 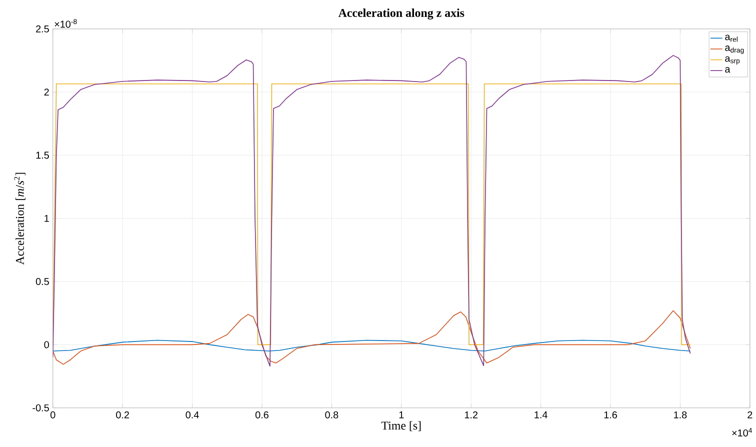 I want to click on x-tick-label: 1.4, so click(x=541, y=414).